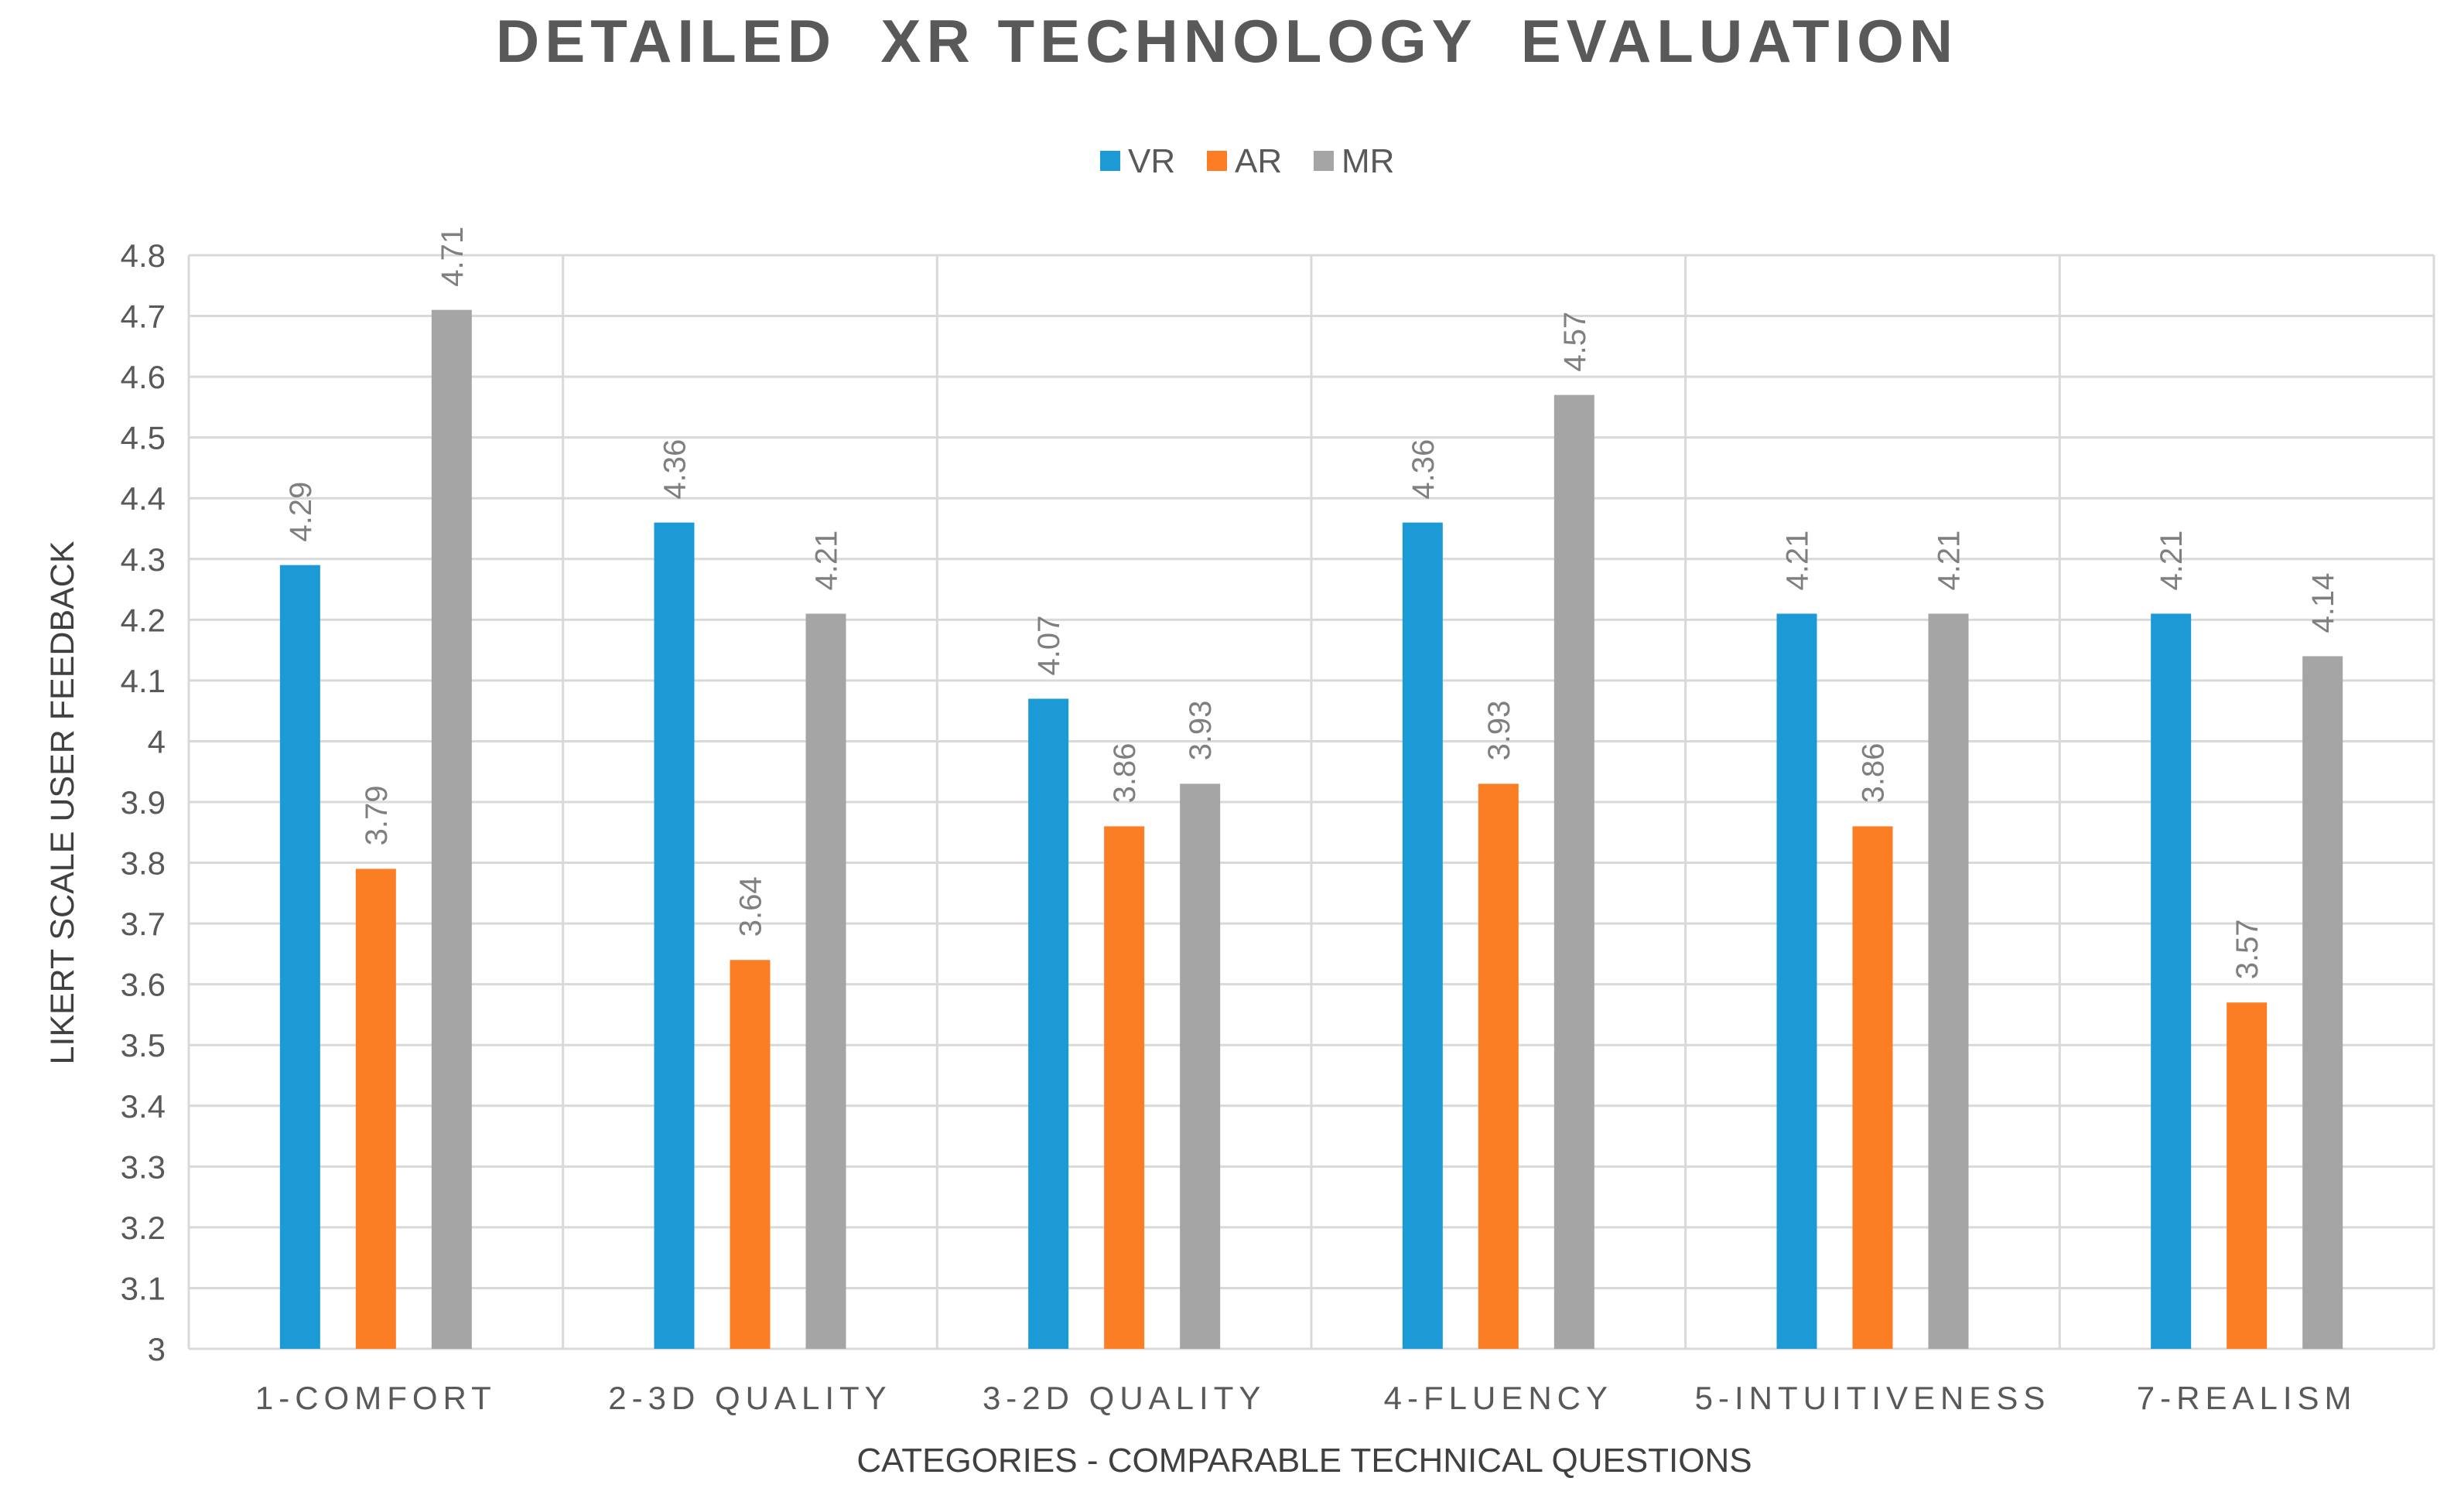 Image resolution: width=2454 pixels, height=1512 pixels. Describe the element at coordinates (2323, 603) in the screenshot. I see `data-label: 4.14` at that location.